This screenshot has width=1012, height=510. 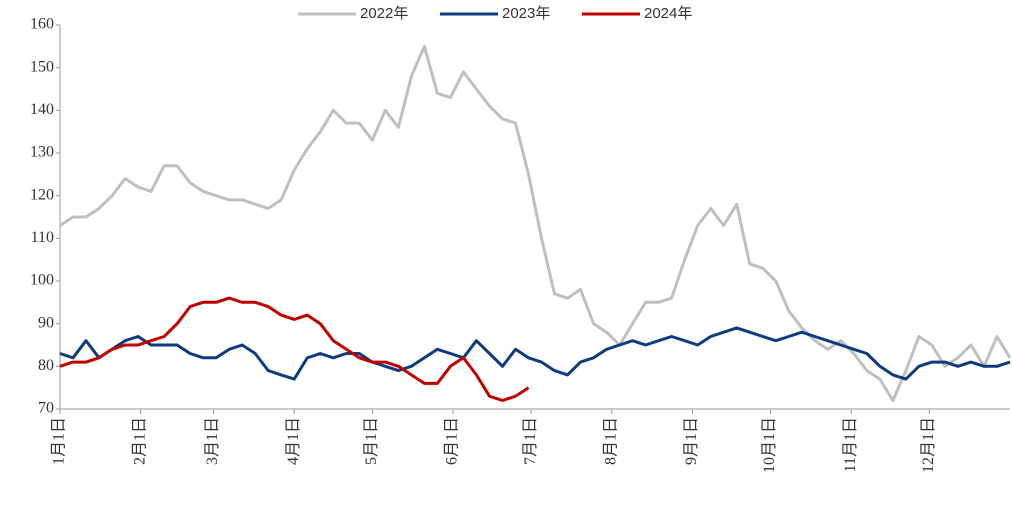 I want to click on y-tick-label: 160, so click(x=42, y=24).